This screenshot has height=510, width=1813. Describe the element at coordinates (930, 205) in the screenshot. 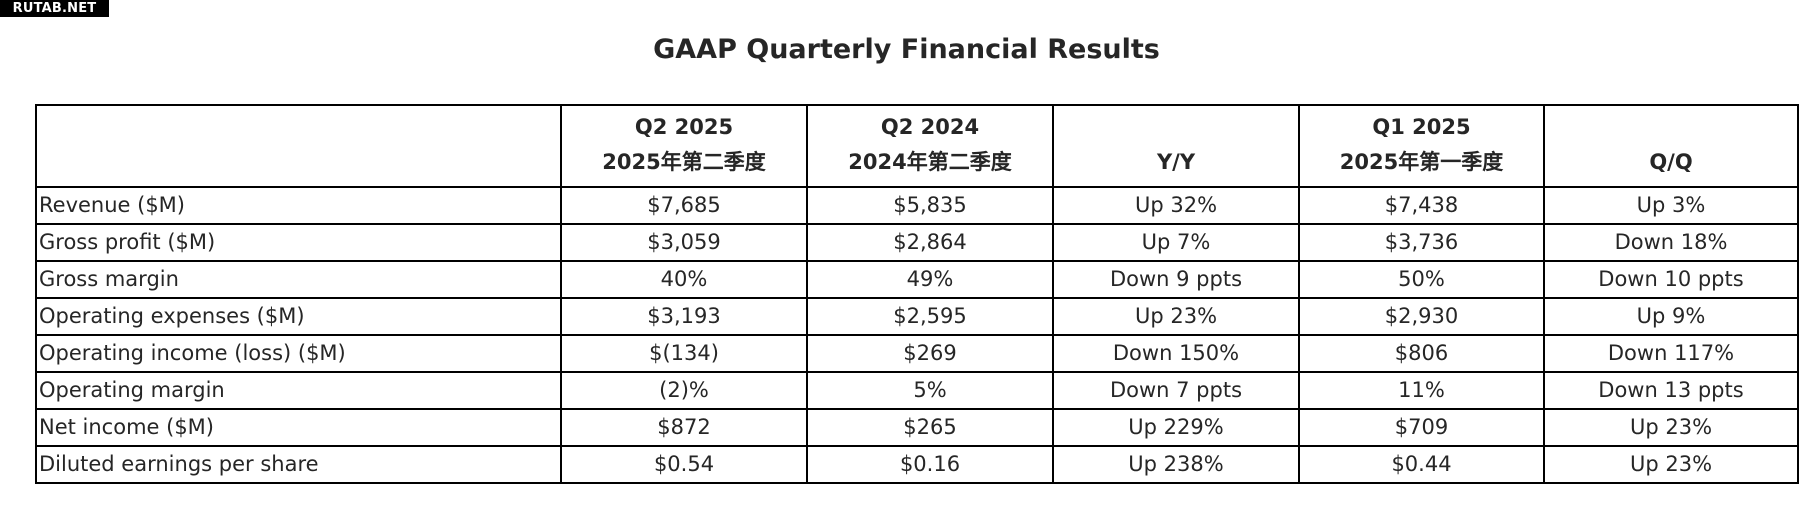

I see `table-cell: $5,835` at that location.